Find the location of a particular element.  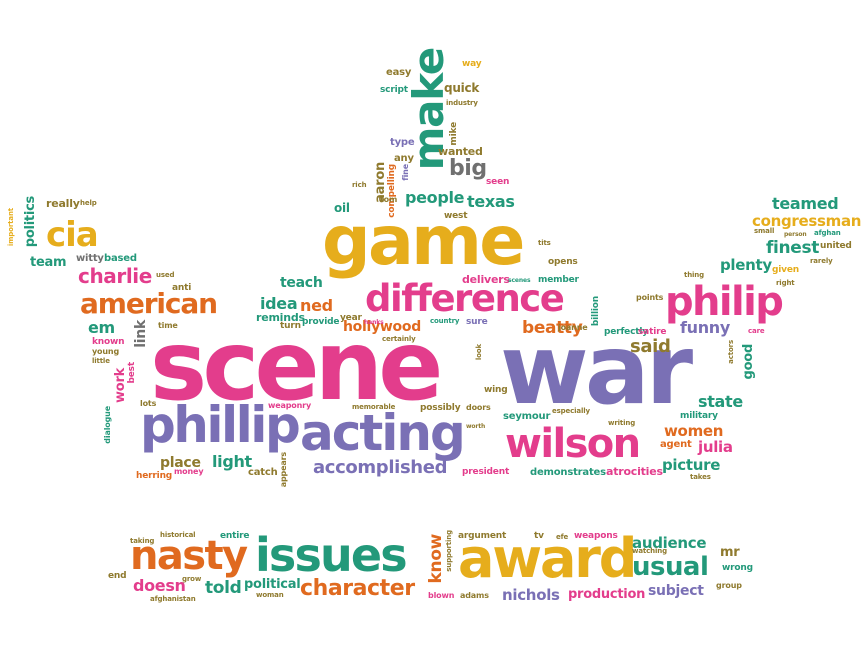

word-catch: catch is located at coordinates (263, 472).